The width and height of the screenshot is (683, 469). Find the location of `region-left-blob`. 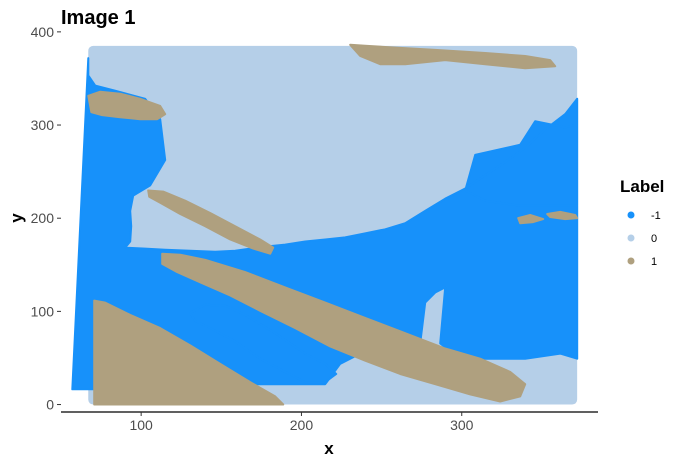

region-left-blob is located at coordinates (127, 105).